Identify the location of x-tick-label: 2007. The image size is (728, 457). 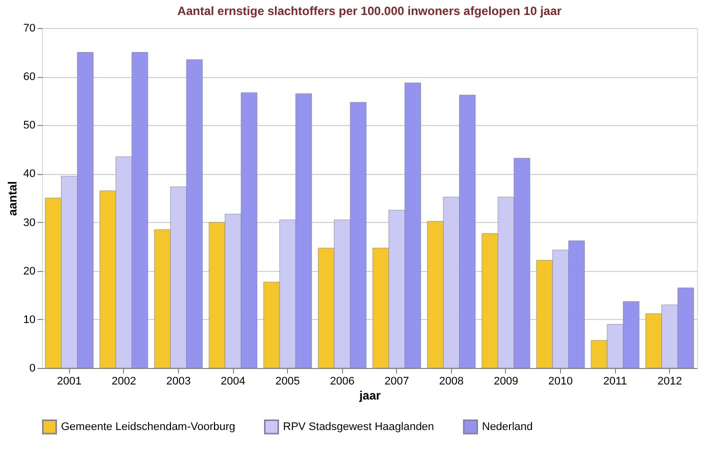
(397, 382).